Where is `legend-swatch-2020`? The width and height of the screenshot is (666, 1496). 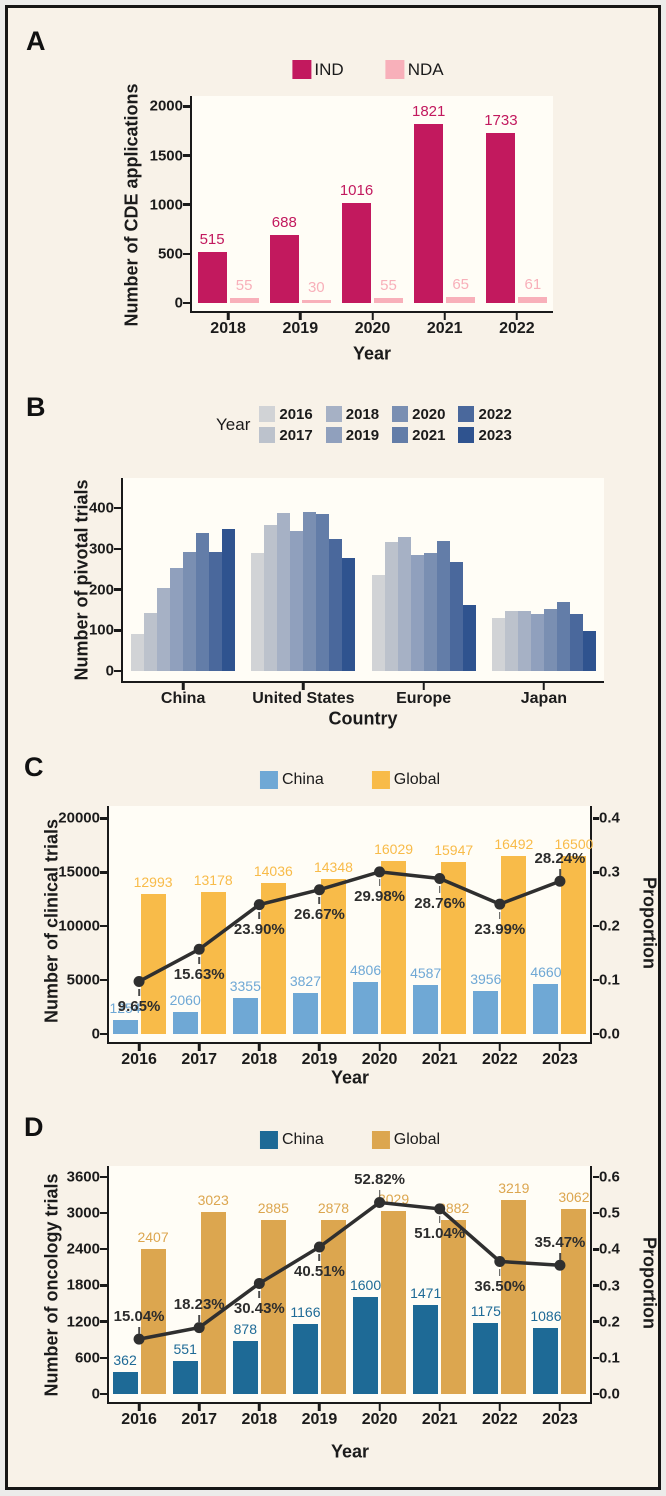
legend-swatch-2020 is located at coordinates (400, 414).